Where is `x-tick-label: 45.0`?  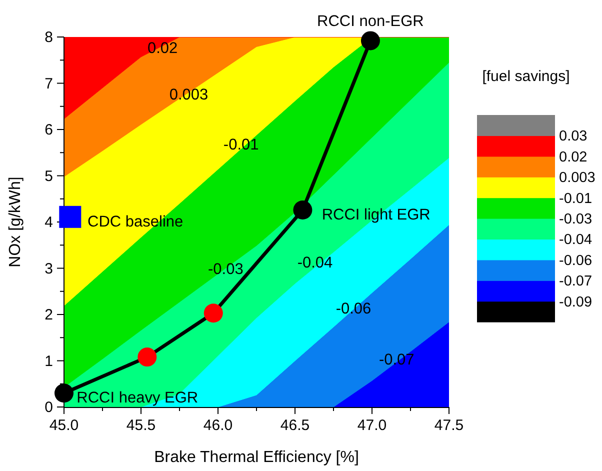 x-tick-label: 45.0 is located at coordinates (64, 425).